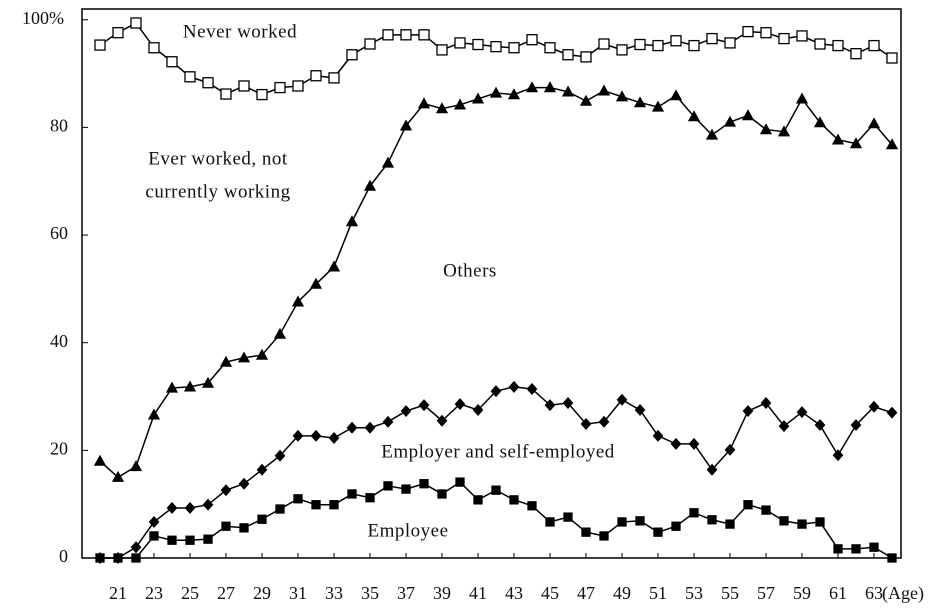  I want to click on x-tick-label: 27, so click(226, 593).